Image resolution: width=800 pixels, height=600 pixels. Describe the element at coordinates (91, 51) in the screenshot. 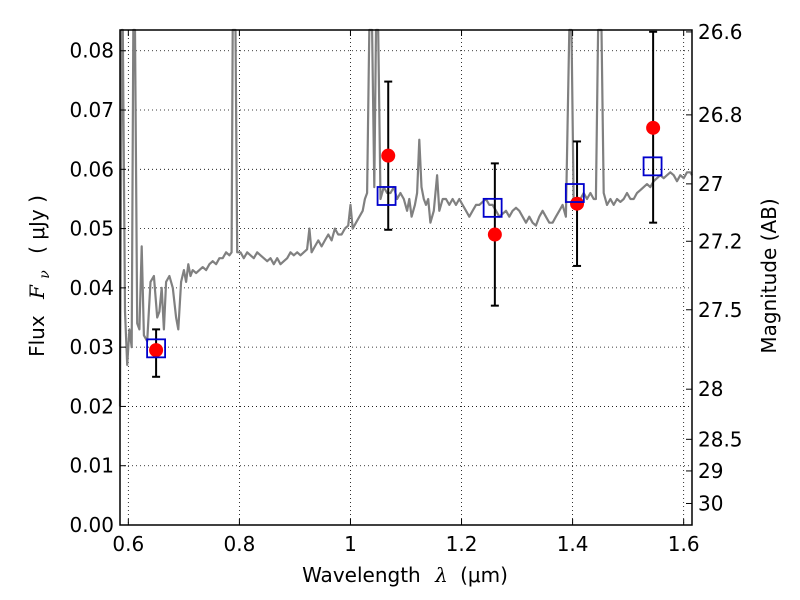

I see `y-tick-label: 0.08` at that location.